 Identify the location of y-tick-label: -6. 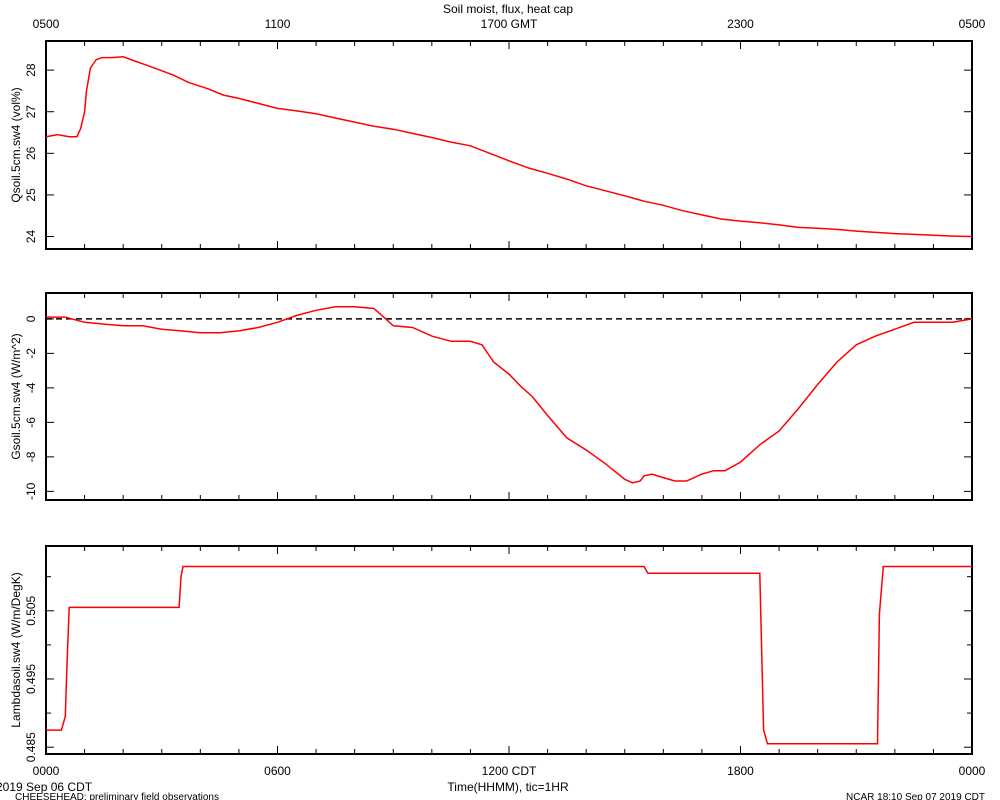
(31, 422).